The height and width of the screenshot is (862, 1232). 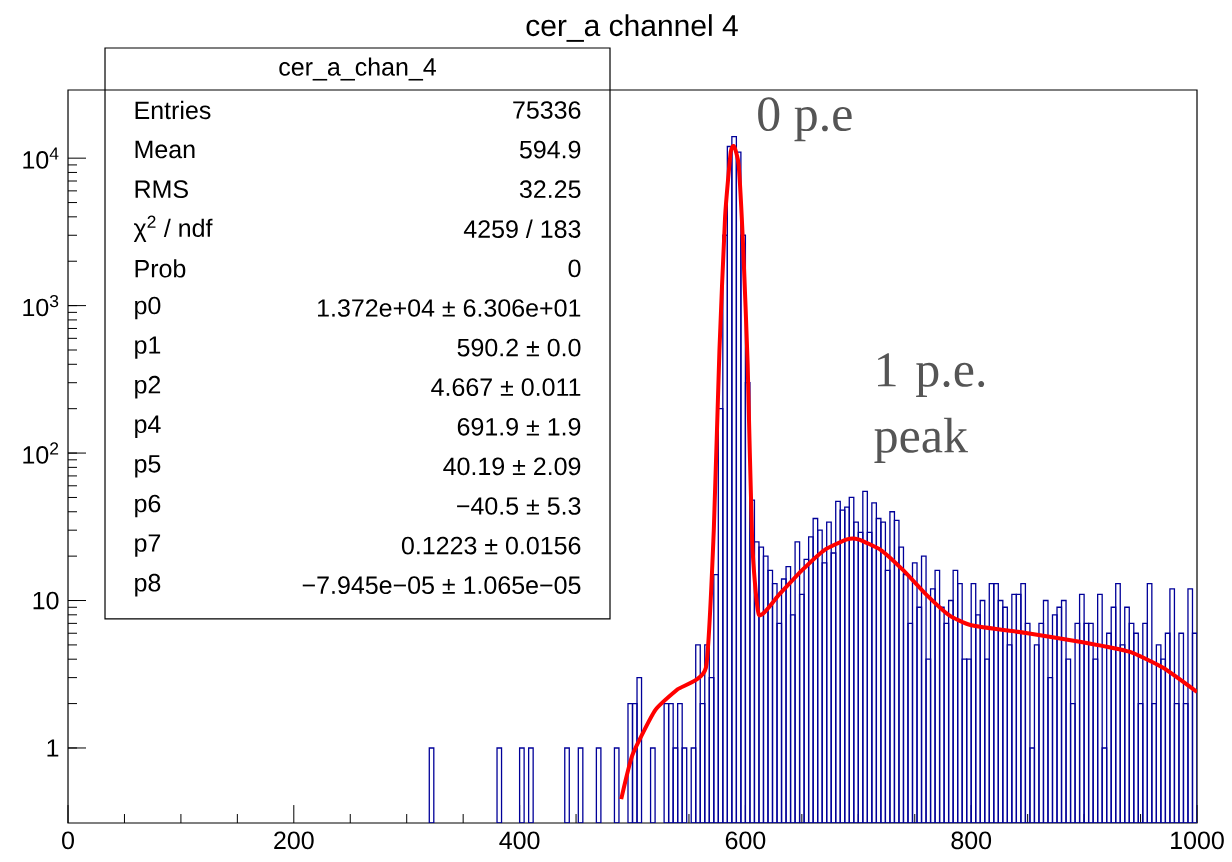 I want to click on x-tick-label: 400, so click(x=519, y=840).